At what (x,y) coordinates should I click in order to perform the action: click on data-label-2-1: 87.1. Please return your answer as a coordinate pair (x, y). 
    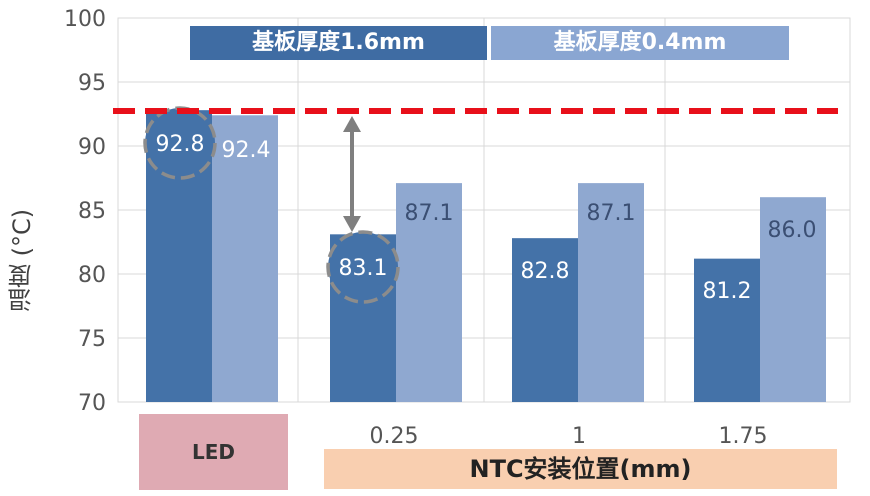
    Looking at the image, I should click on (429, 213).